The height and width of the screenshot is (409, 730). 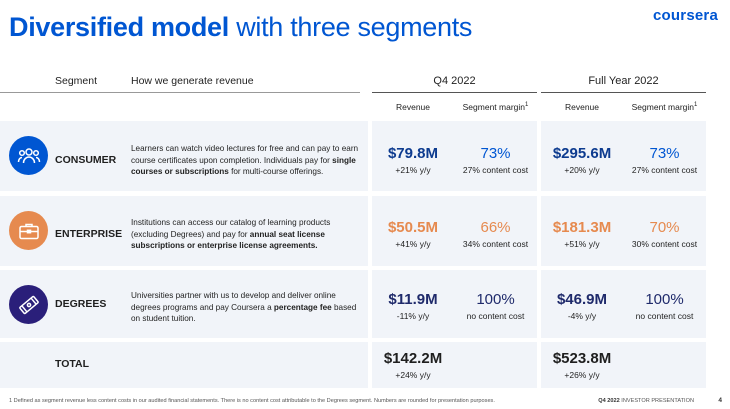 I want to click on segment-consumer: CONSUMER, so click(x=86, y=160).